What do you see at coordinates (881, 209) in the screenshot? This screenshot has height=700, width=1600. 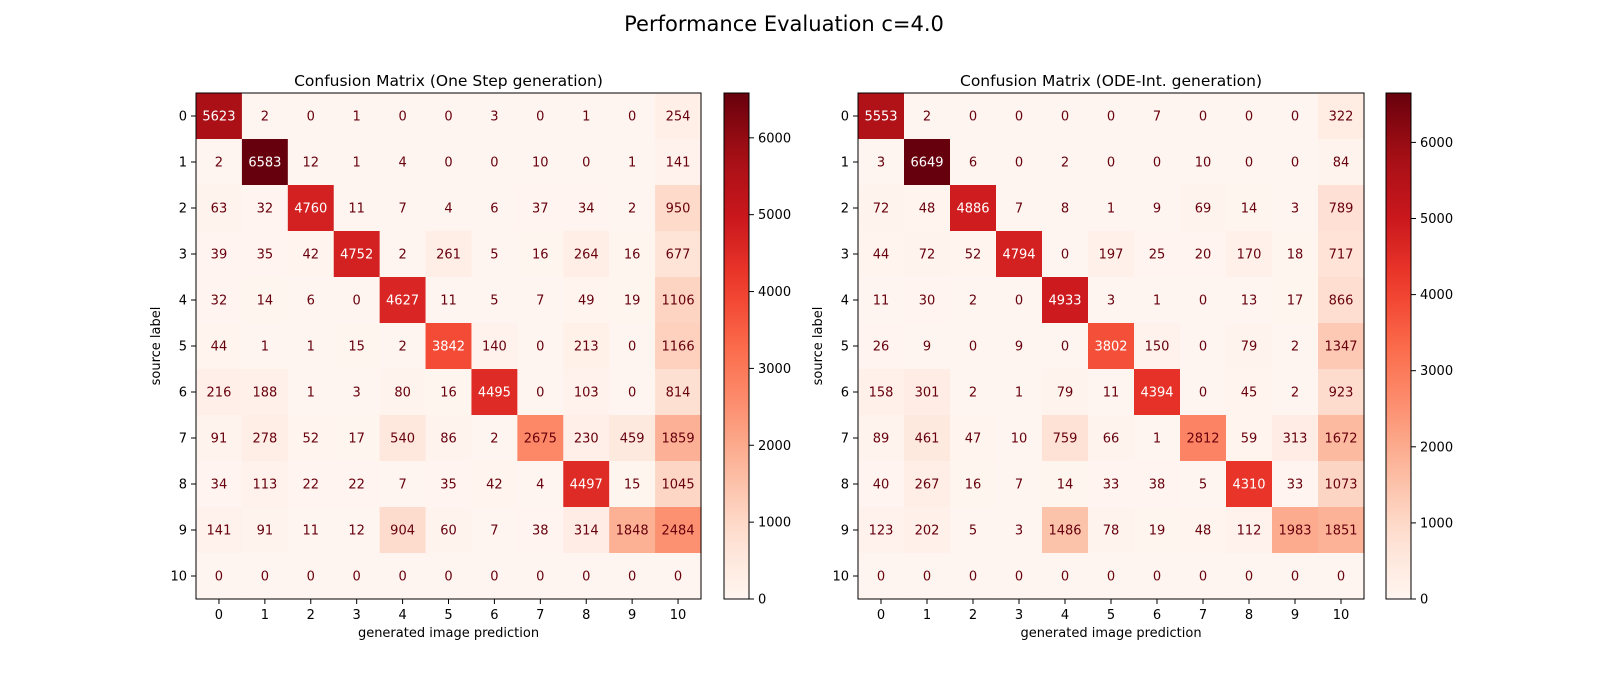 I see `cell-value-label: 72` at bounding box center [881, 209].